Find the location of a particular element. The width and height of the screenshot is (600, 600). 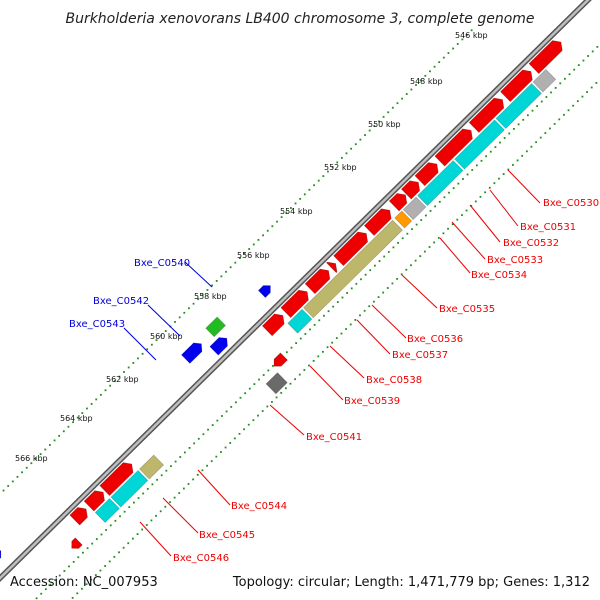

gene-label-bxe-c0546: Bxe_C0546 is located at coordinates (201, 558).